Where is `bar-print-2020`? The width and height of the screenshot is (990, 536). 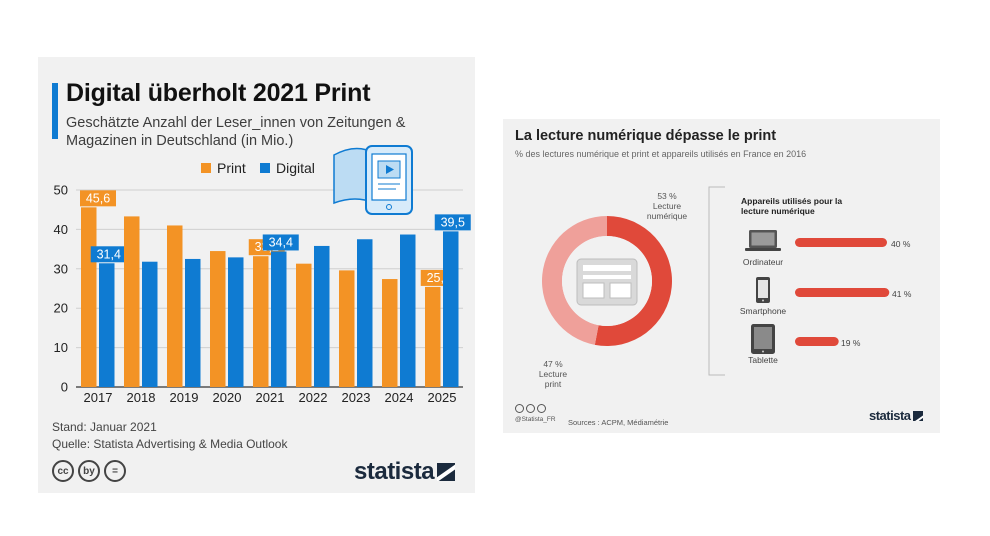
bar-print-2020 is located at coordinates (218, 319).